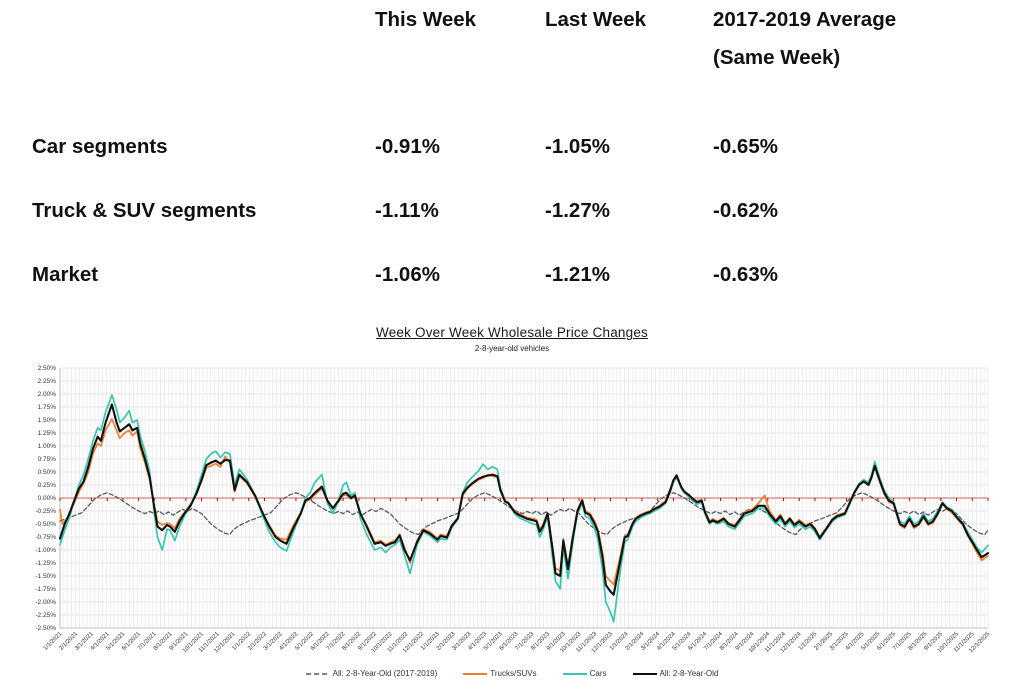  Describe the element at coordinates (45, 589) in the screenshot. I see `y-axis-tick-label: -1.75%` at that location.